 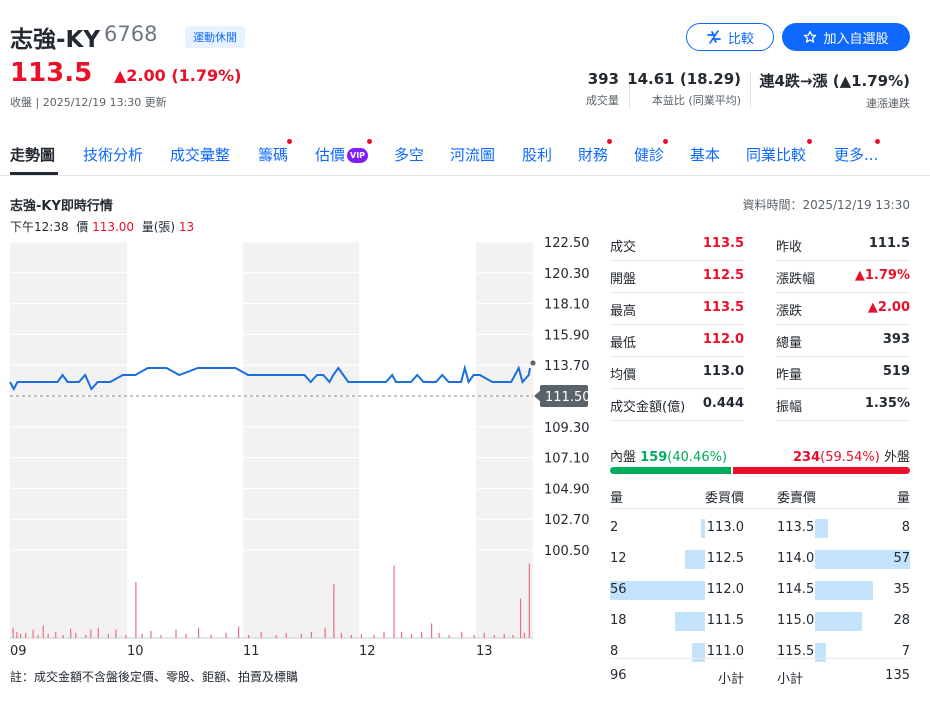 I want to click on x-tick-label: 11, so click(x=251, y=651).